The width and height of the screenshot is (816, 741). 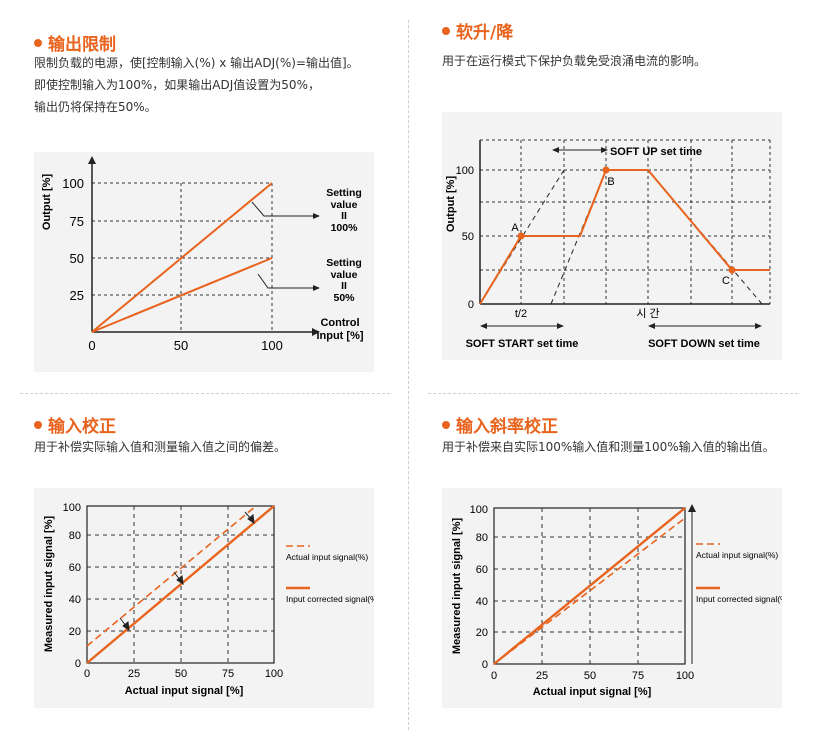 What do you see at coordinates (592, 692) in the screenshot?
I see `x-axis-label: Actual input signal [%]` at bounding box center [592, 692].